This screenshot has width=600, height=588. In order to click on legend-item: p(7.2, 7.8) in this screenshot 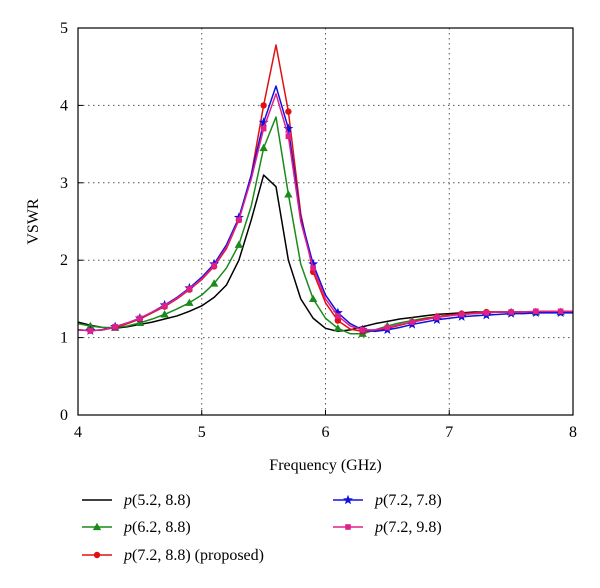, I will do `click(387, 500)`.